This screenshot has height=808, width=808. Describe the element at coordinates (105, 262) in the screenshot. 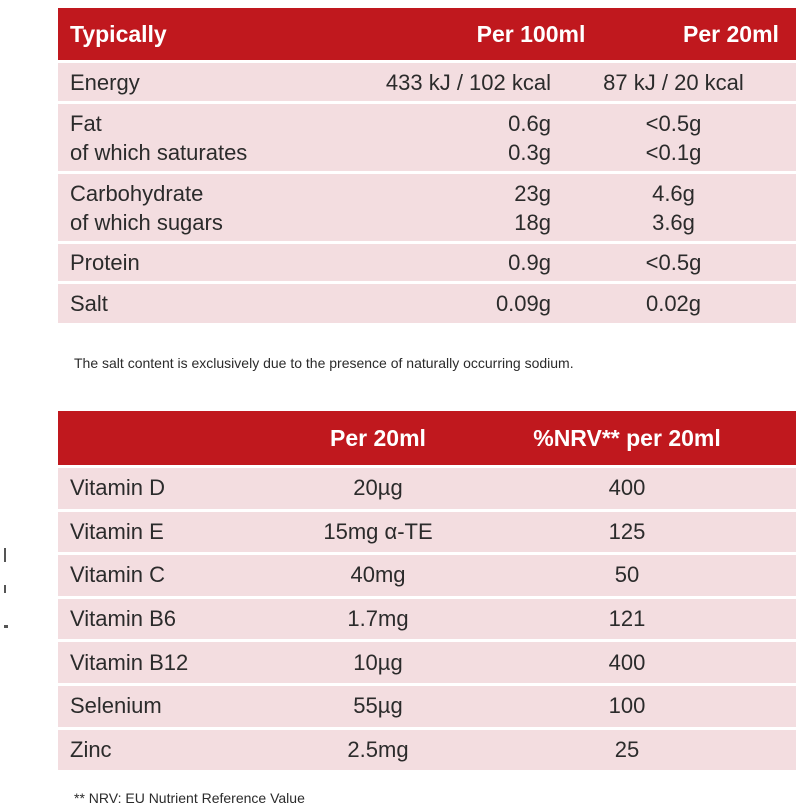

I see `cell-line: Protein` at that location.